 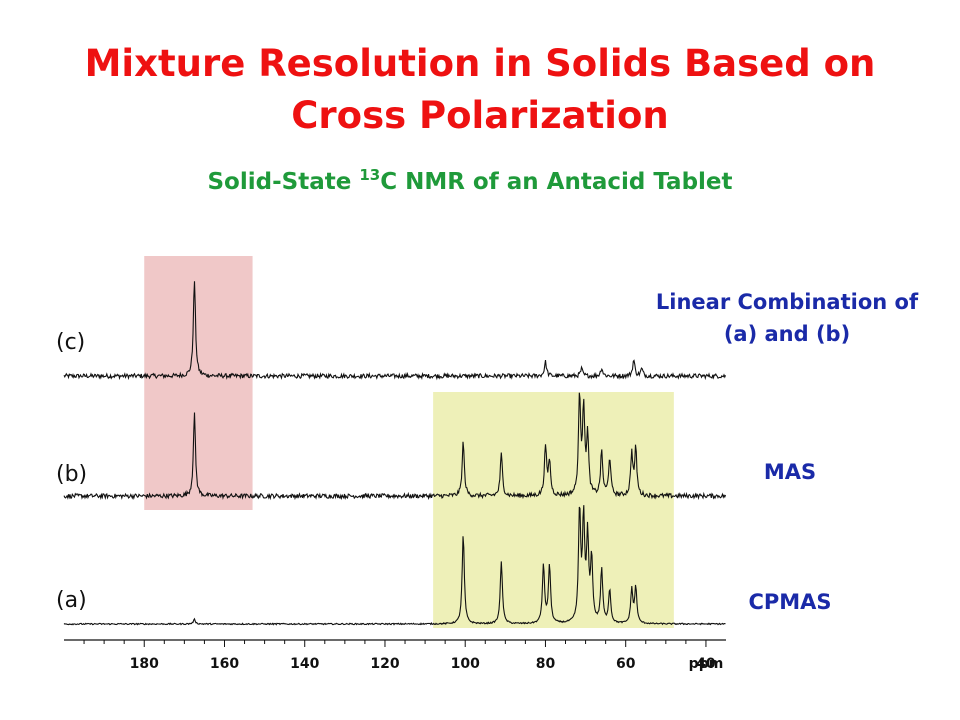 I want to click on subtitle-suffix: C NMR of an Antacid Tablet, so click(x=556, y=182).